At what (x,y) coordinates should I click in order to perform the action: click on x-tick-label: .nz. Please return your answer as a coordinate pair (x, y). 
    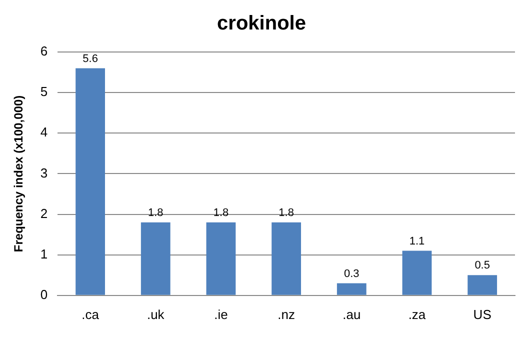
    Looking at the image, I should click on (286, 314).